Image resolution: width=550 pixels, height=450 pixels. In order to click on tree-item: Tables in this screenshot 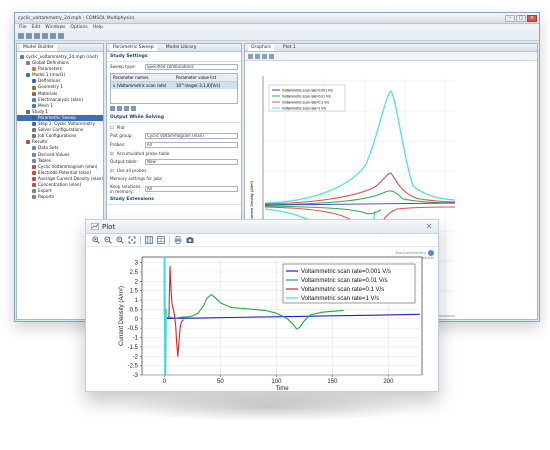, I will do `click(60, 161)`.